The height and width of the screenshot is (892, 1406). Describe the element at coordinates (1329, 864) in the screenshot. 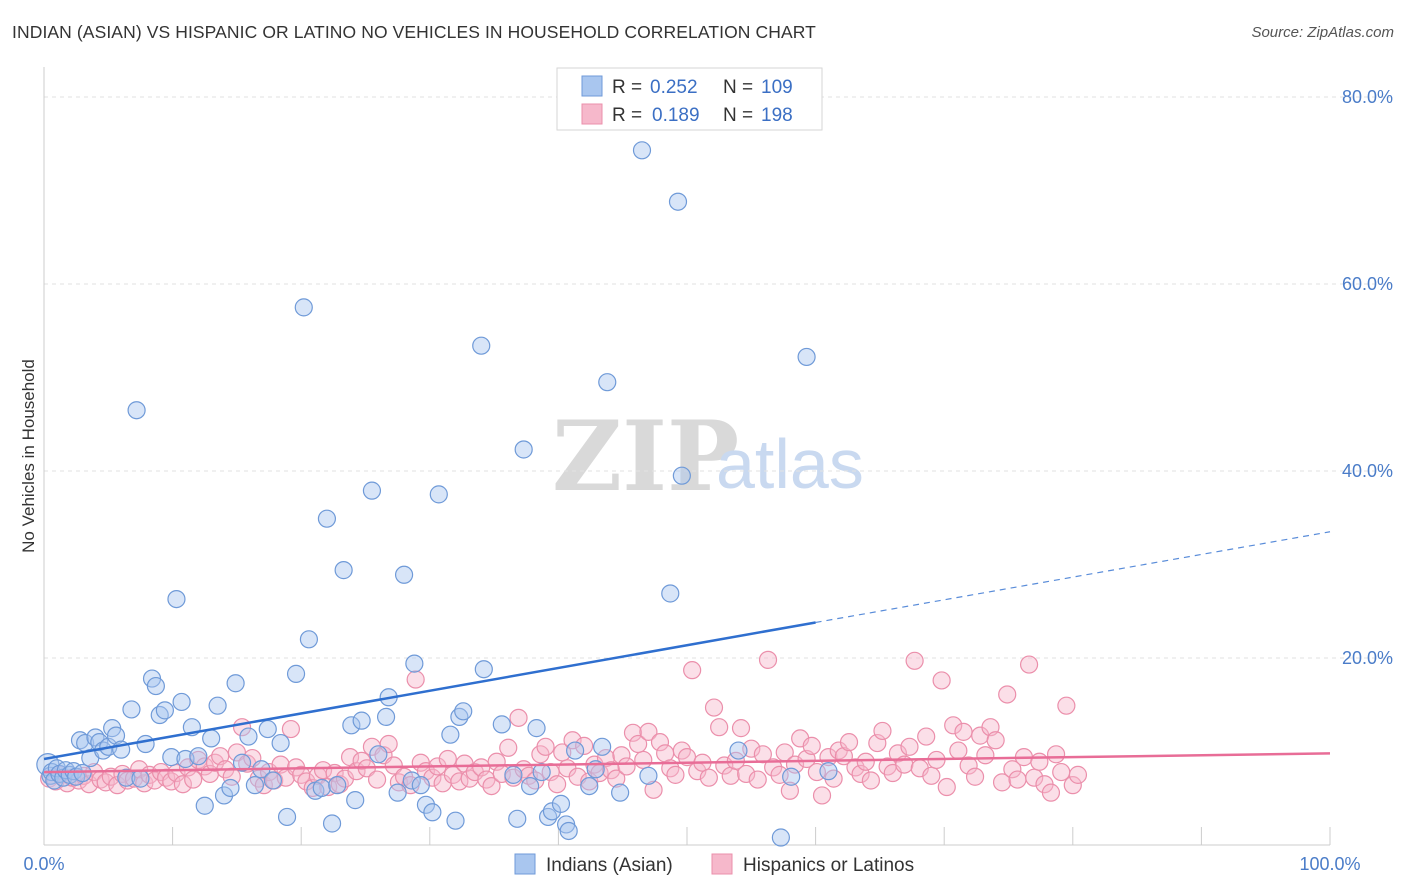

I see `x-tick-label-max: 100.0%` at that location.